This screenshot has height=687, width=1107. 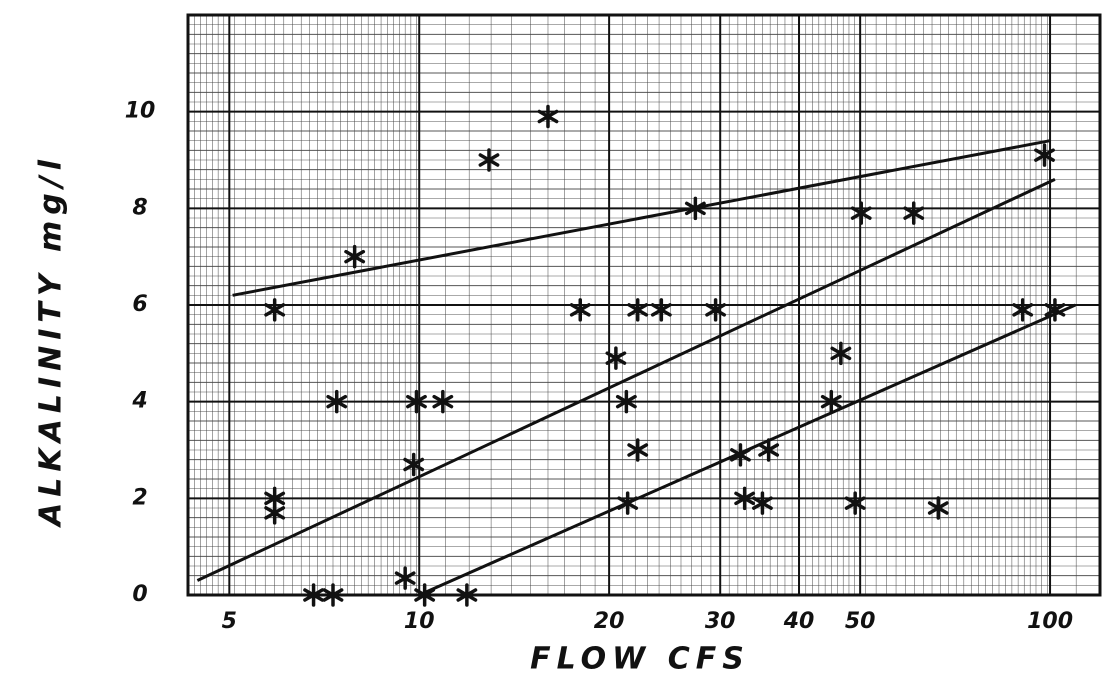 What do you see at coordinates (139, 401) in the screenshot?
I see `y-tick-label: 4` at bounding box center [139, 401].